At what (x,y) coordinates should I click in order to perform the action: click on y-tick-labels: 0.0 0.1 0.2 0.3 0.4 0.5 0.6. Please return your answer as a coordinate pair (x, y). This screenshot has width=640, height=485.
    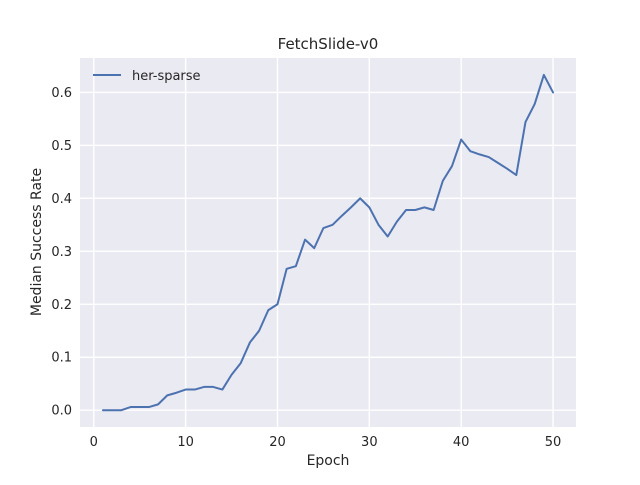
    Looking at the image, I should click on (61, 252).